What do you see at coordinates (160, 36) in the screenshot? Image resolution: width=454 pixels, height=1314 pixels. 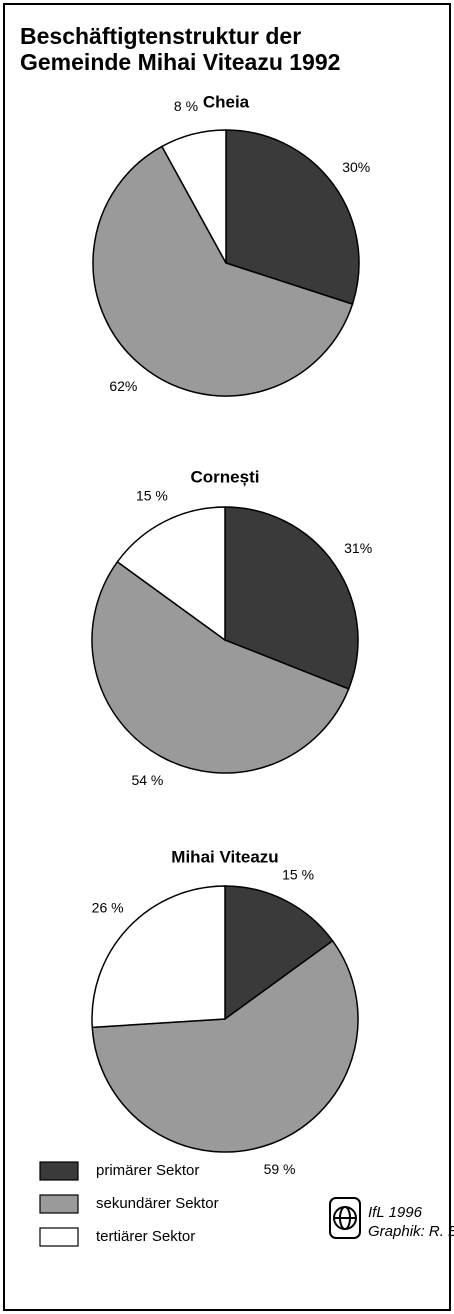 I see `chart-title: Beschäftigtenstruktur der` at bounding box center [160, 36].